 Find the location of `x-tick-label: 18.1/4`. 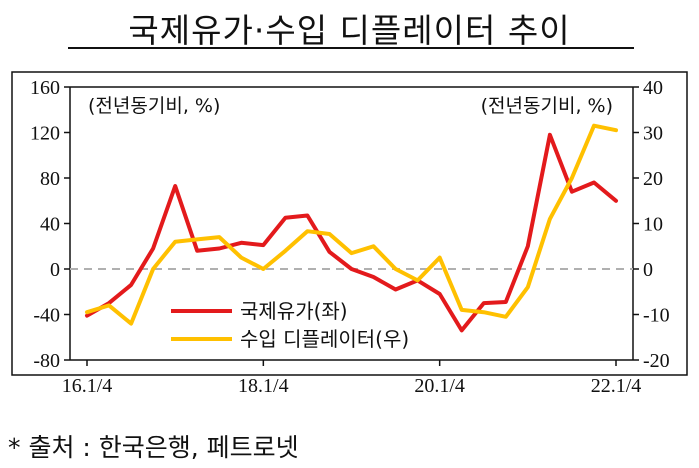

x-tick-label: 18.1/4 is located at coordinates (263, 386).